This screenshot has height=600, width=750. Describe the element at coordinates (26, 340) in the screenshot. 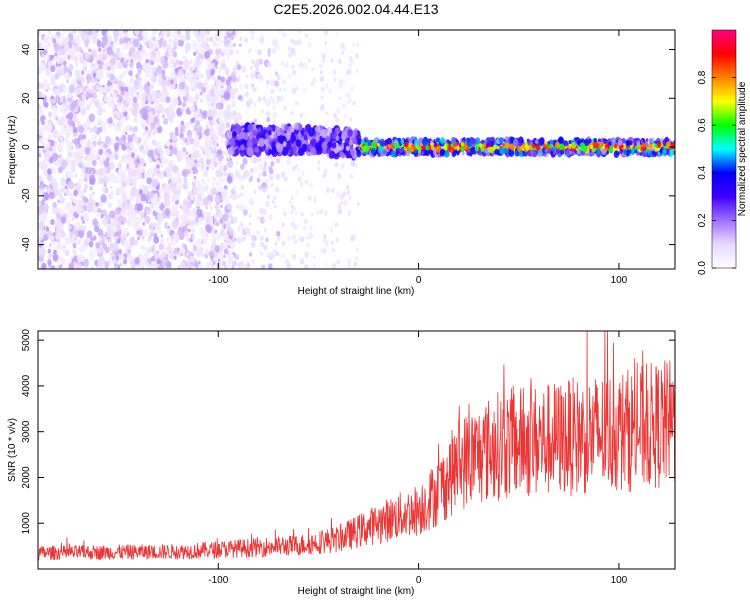

I see `snr-y-tick-label: 5000` at that location.